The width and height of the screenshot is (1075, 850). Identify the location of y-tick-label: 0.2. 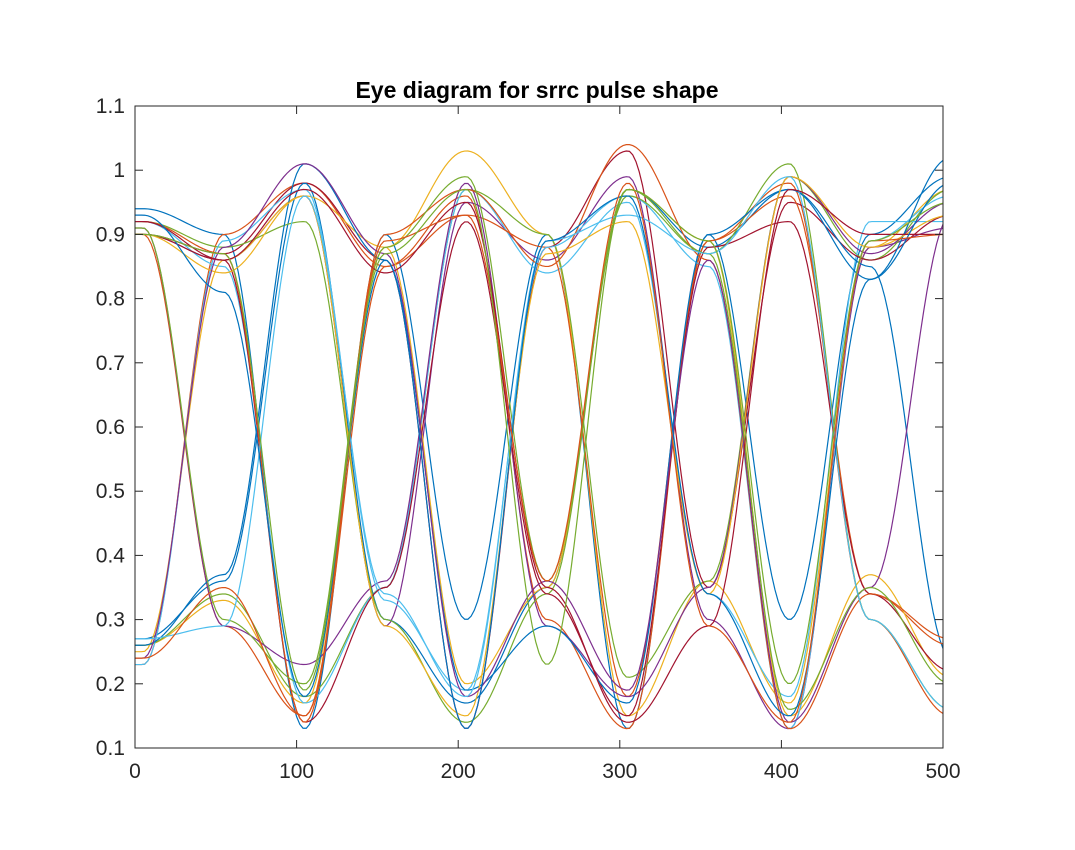
(110, 684).